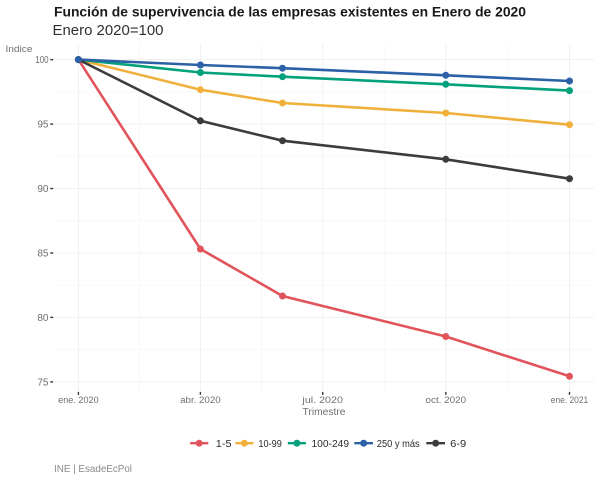 The image size is (600, 480). Describe the element at coordinates (43, 189) in the screenshot. I see `svg-text: 90` at that location.